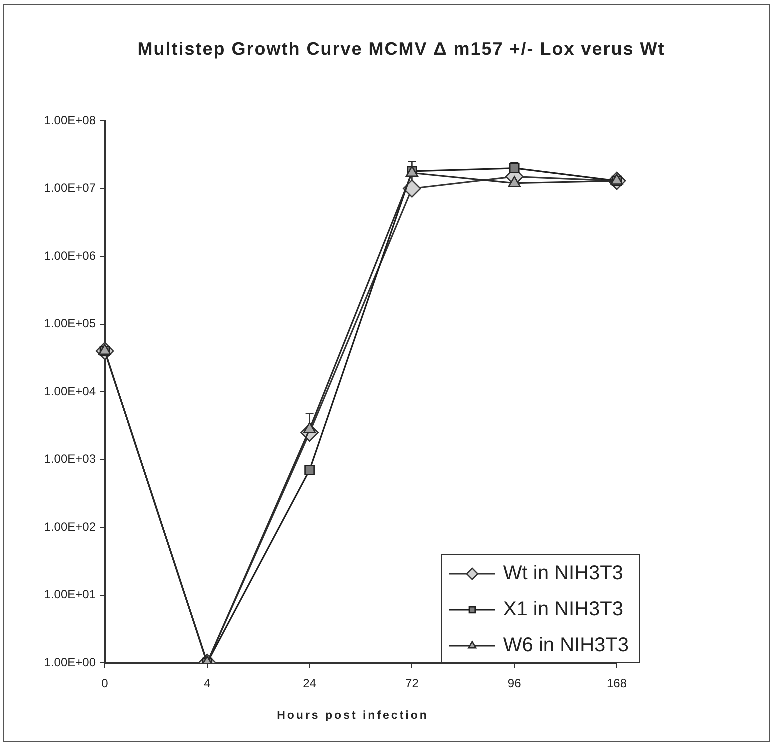 The width and height of the screenshot is (775, 748). What do you see at coordinates (617, 683) in the screenshot?
I see `x-tick-label: 168` at bounding box center [617, 683].